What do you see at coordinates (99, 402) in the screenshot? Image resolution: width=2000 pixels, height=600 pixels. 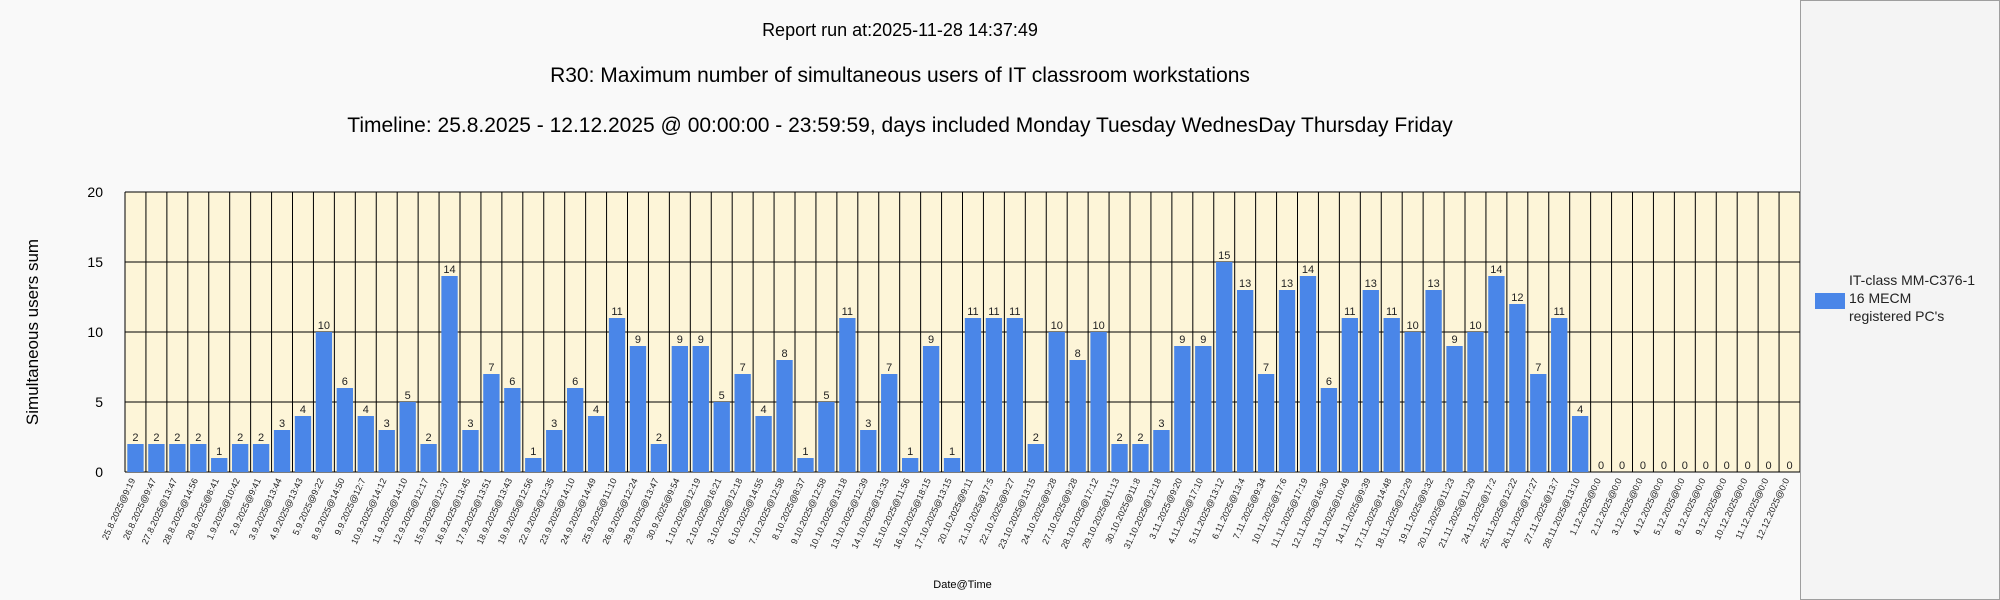 I see `y-tick-label: 5` at bounding box center [99, 402].